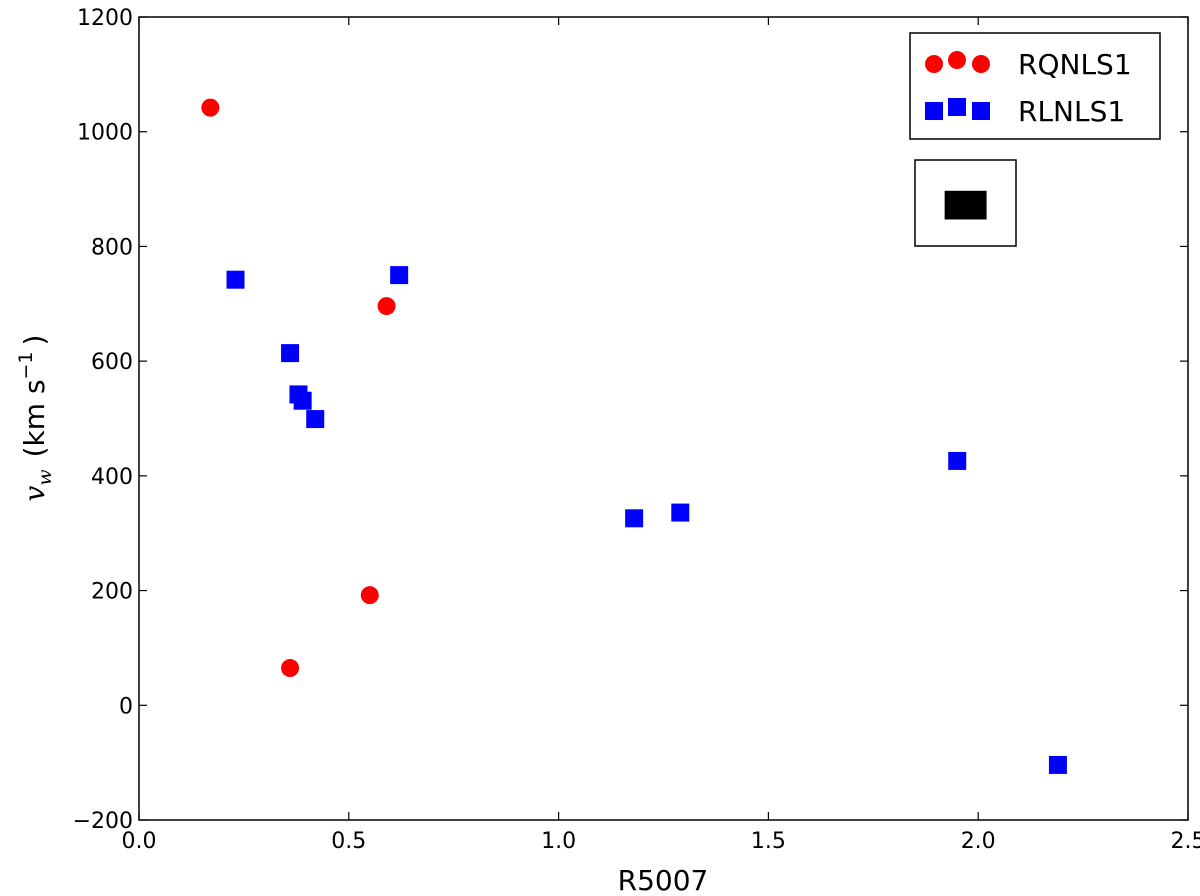 This screenshot has width=1200, height=896. Describe the element at coordinates (112, 477) in the screenshot. I see `y-tick-label: 400` at that location.